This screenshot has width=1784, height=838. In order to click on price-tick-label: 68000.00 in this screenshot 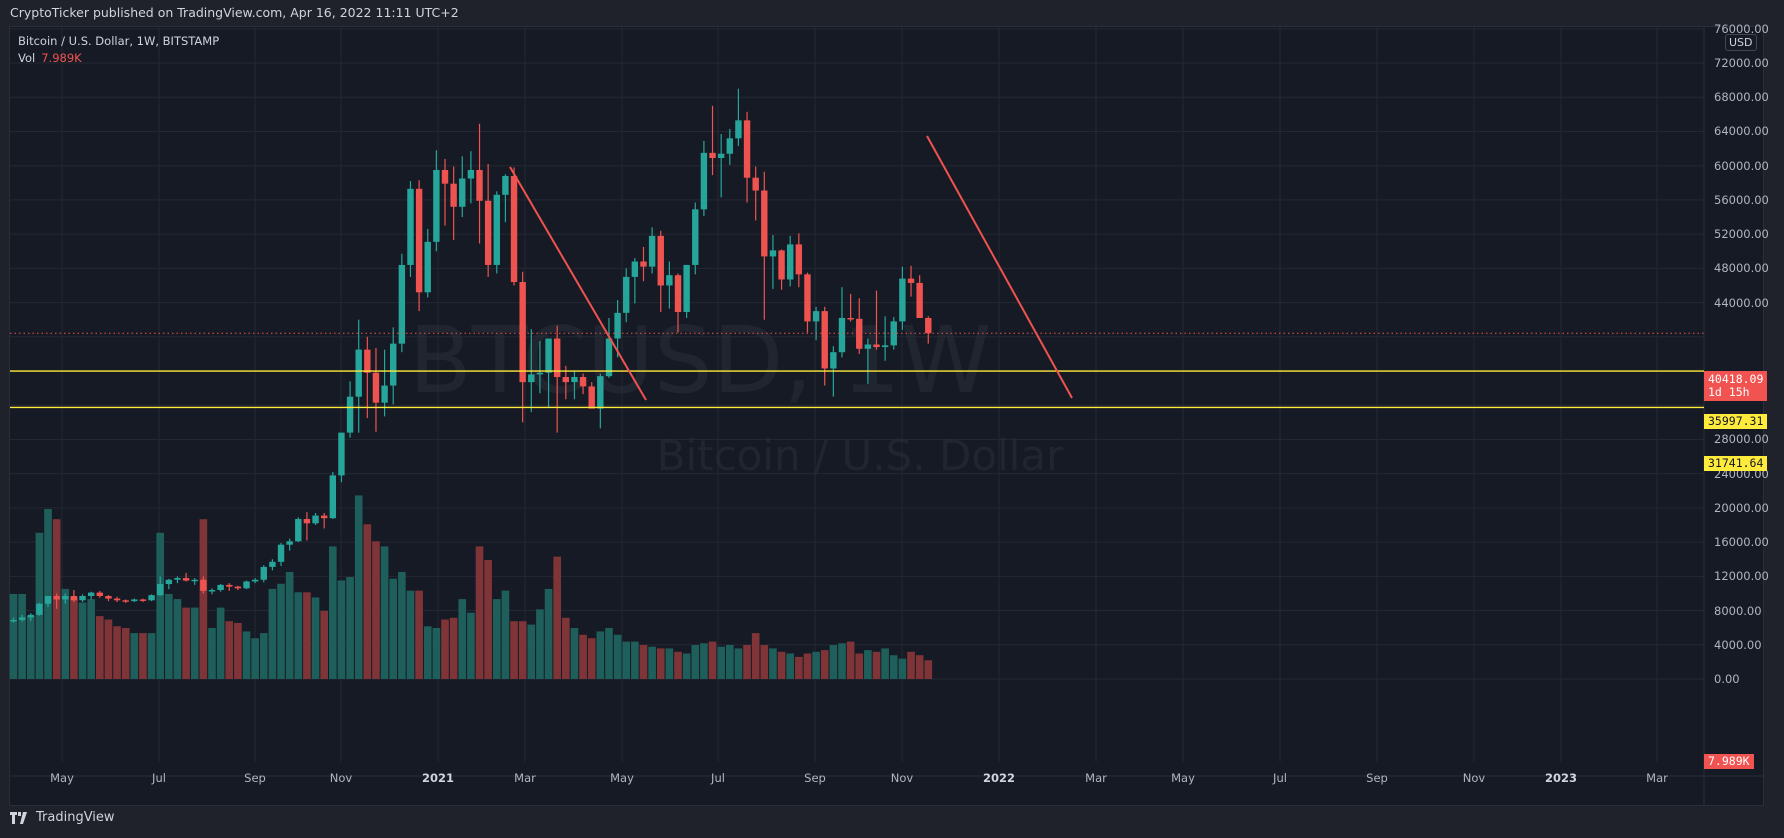, I will do `click(1741, 97)`.